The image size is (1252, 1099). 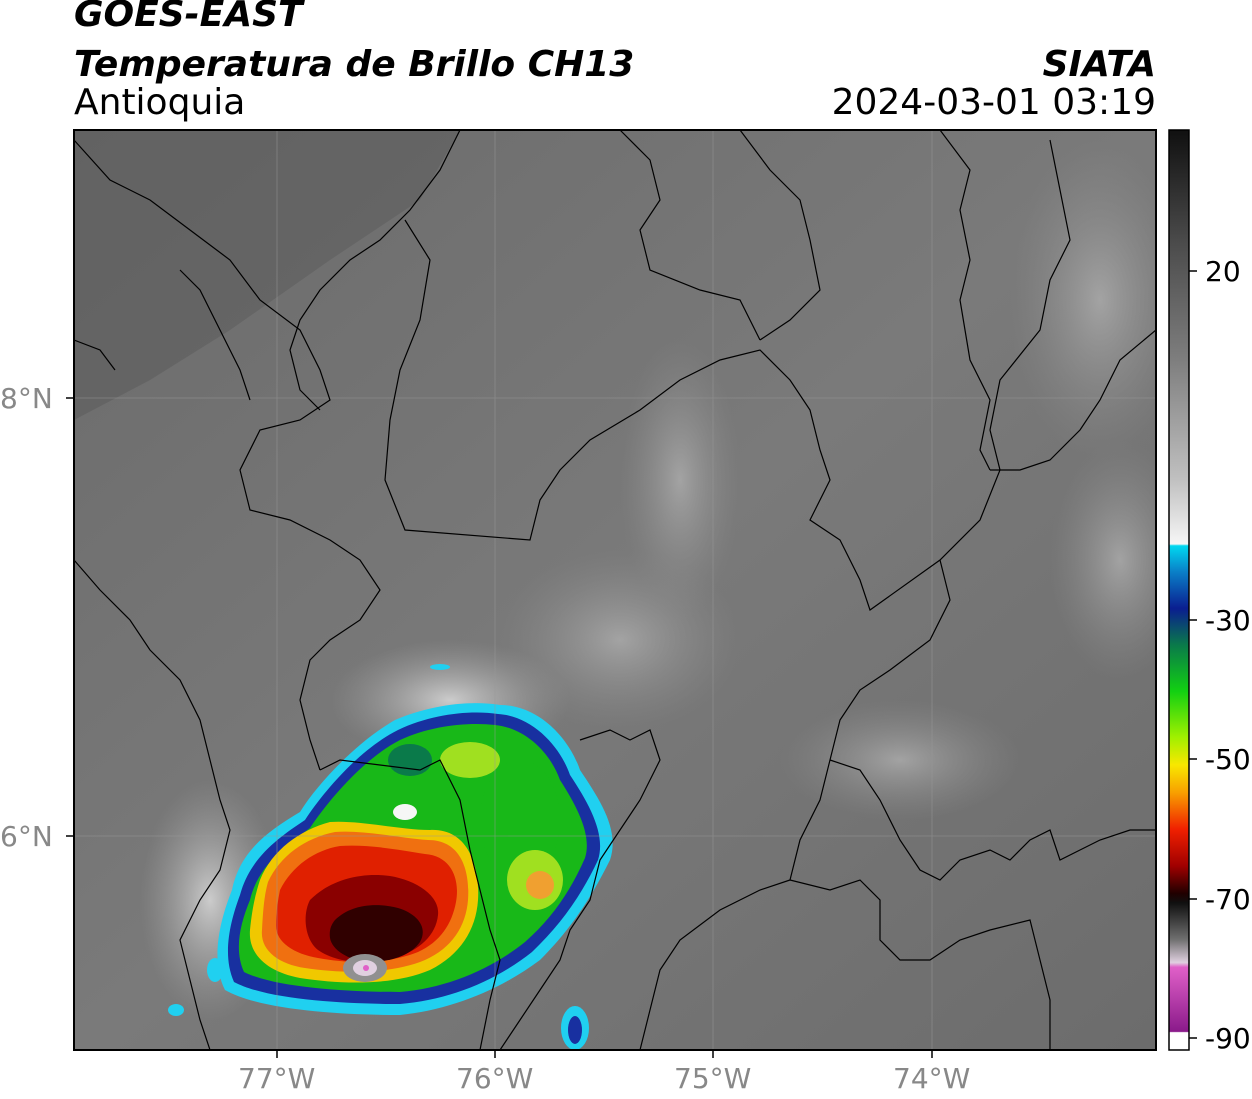 I want to click on colorbar-tick-minus90: -90, so click(x=1228, y=1038).